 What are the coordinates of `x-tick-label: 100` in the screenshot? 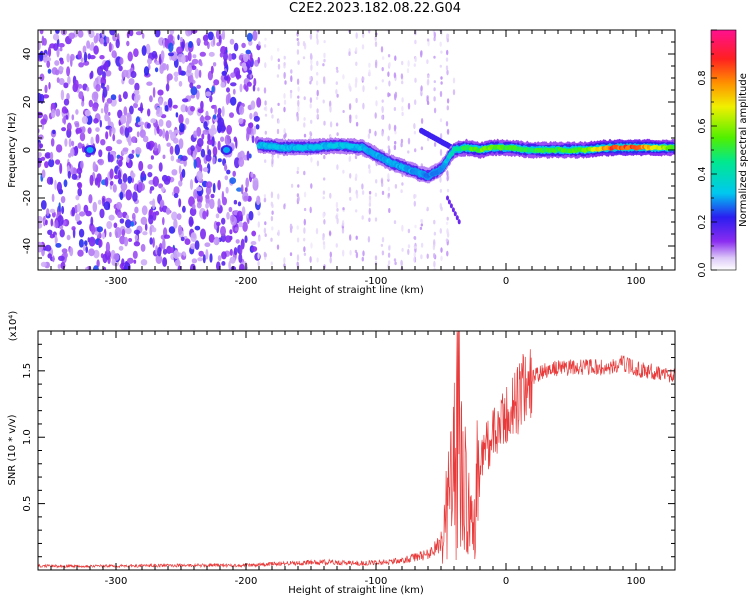 It's located at (635, 281).